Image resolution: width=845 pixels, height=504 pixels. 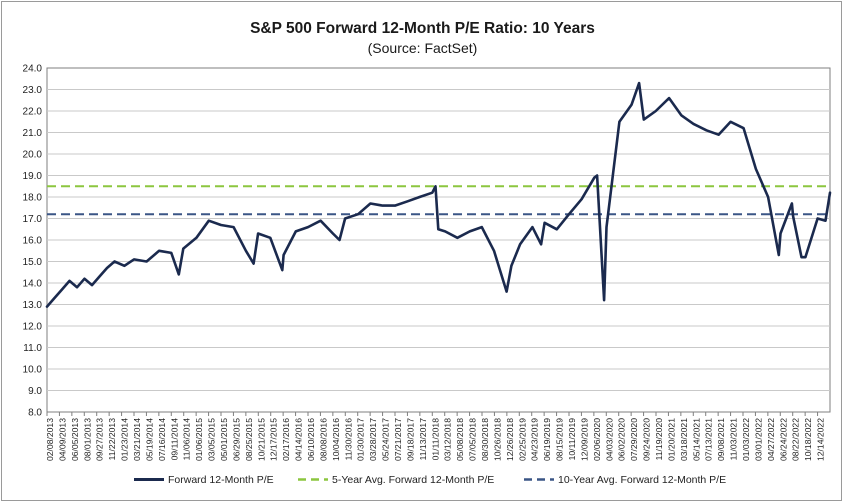 What do you see at coordinates (473, 439) in the screenshot?
I see `x-tick-label: 07/05/2018` at bounding box center [473, 439].